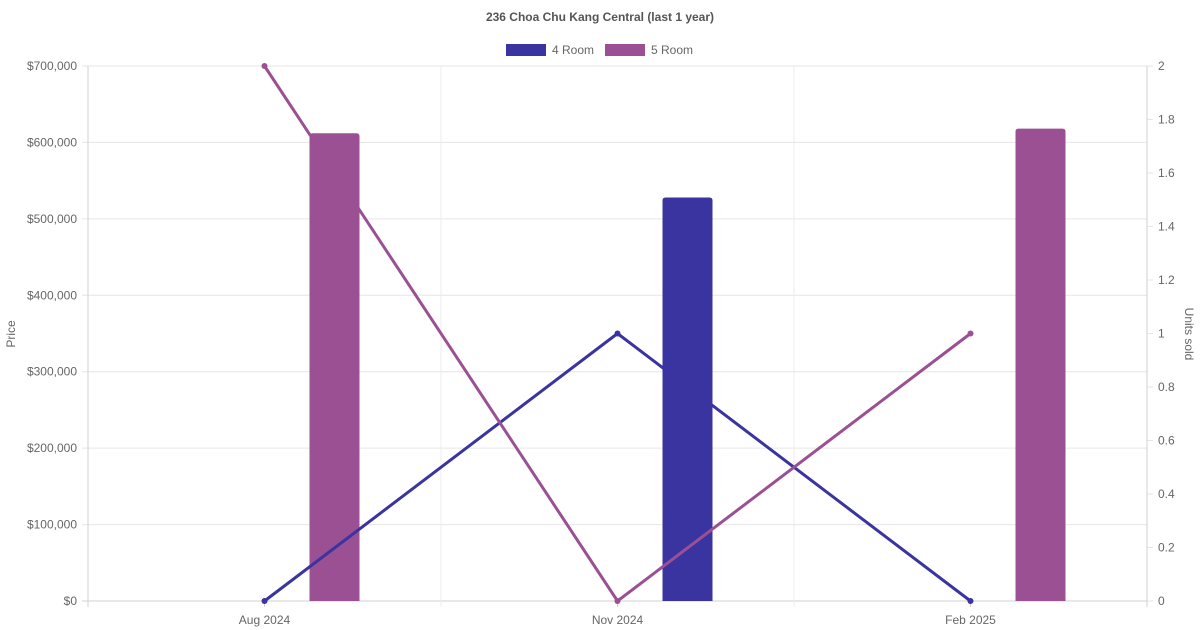 The height and width of the screenshot is (630, 1200). Describe the element at coordinates (52, 219) in the screenshot. I see `y-left-tick-label: $500,000` at that location.